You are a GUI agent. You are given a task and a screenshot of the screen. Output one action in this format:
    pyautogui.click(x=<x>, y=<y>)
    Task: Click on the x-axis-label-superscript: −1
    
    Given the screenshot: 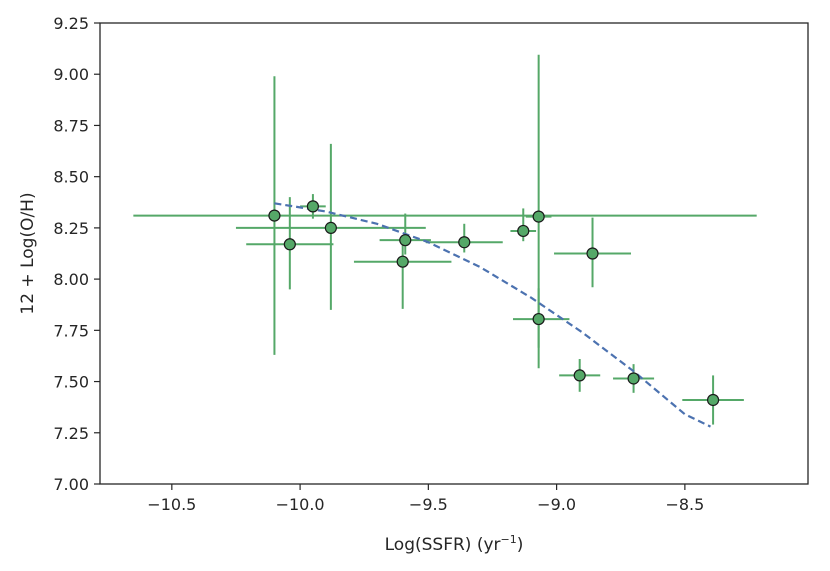 What is the action you would take?
    pyautogui.click(x=509, y=539)
    